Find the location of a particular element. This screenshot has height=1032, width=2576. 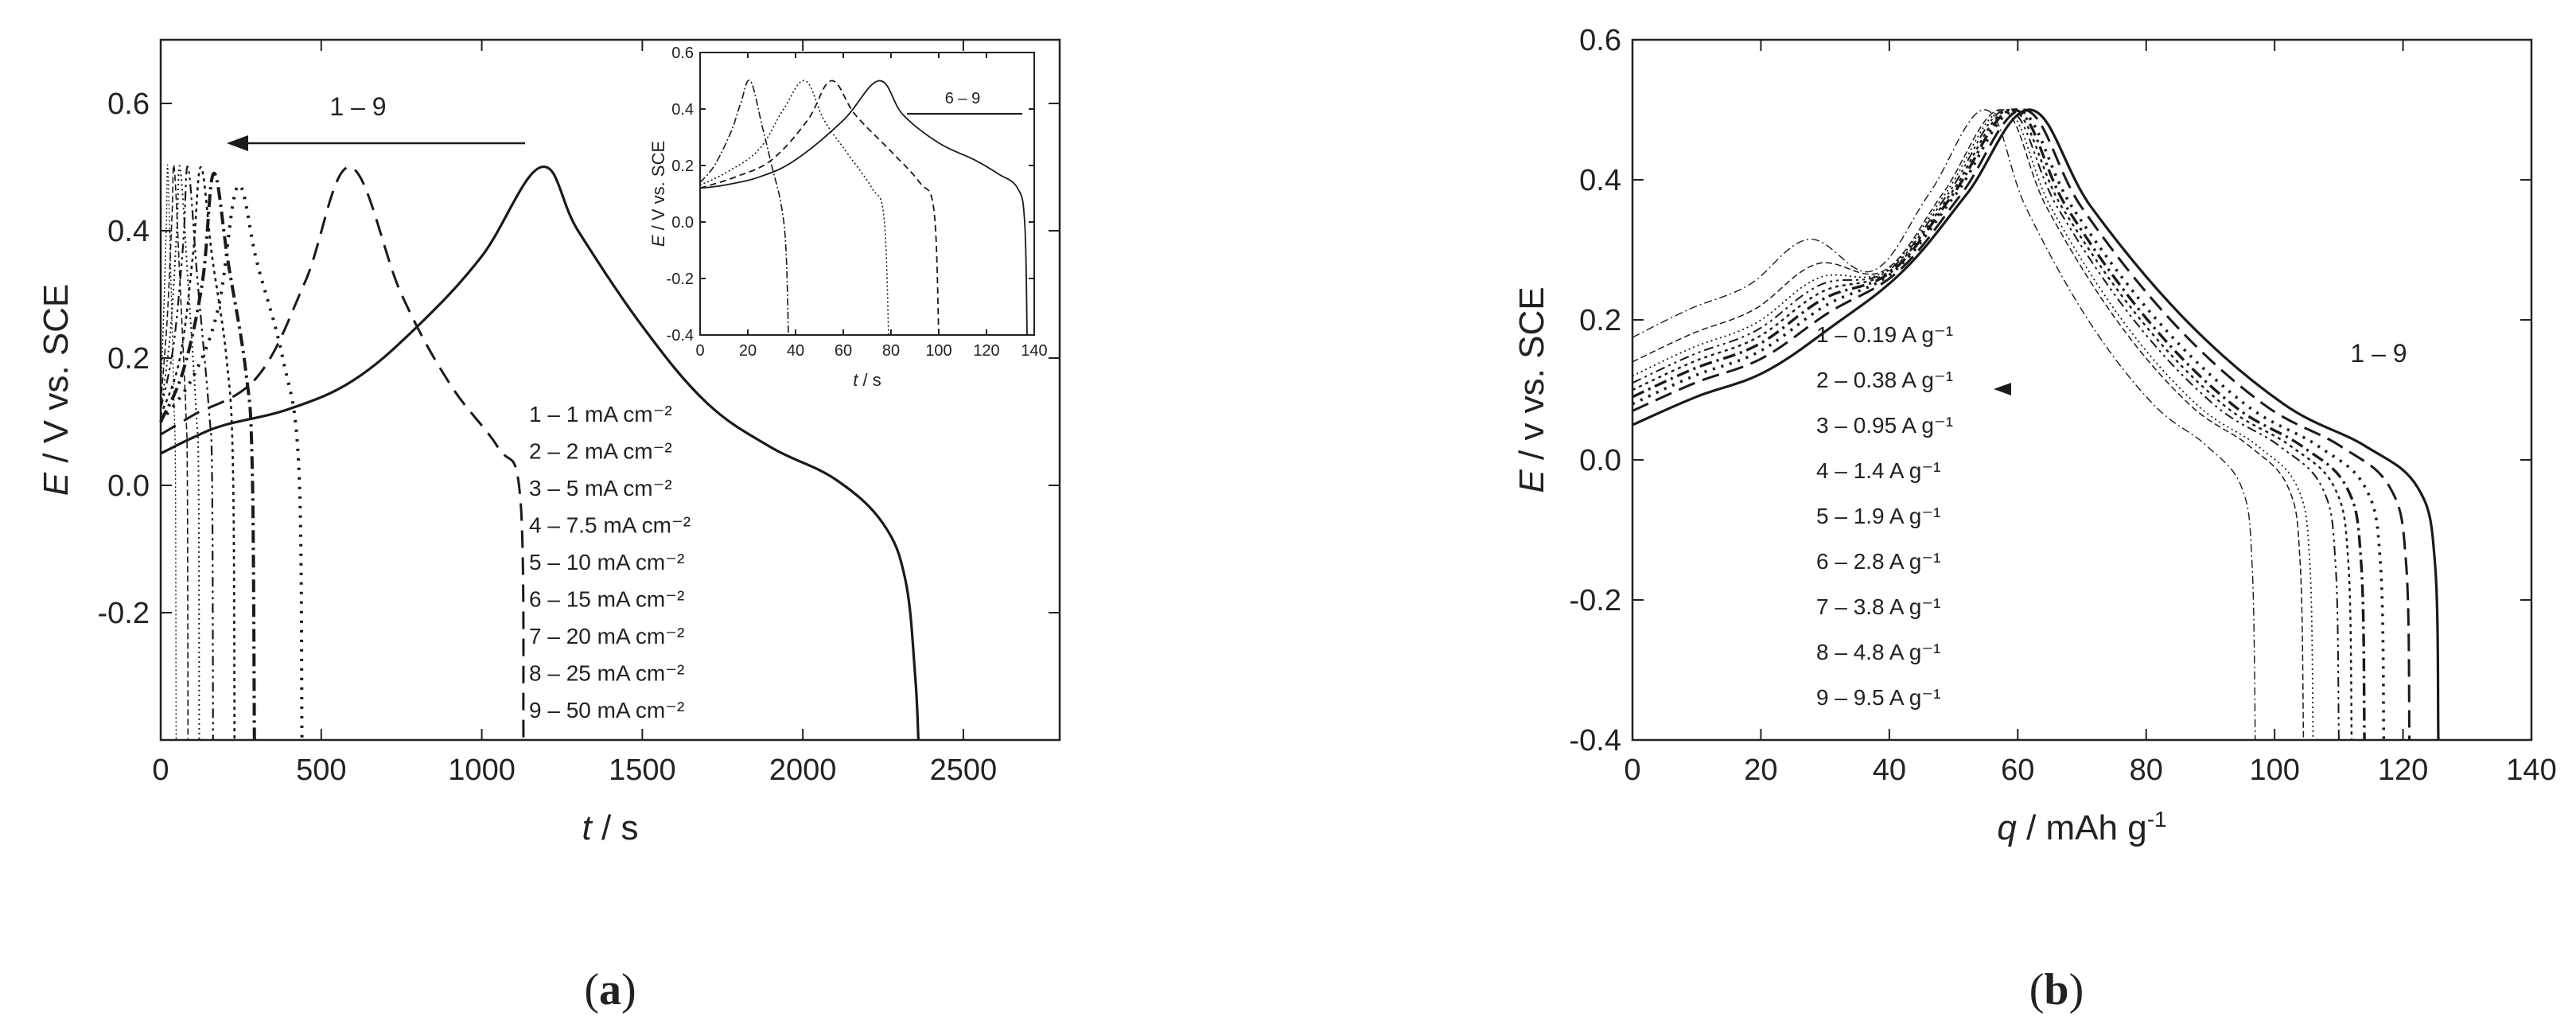

chart-a-inset-legend-label: 6 – 9 is located at coordinates (963, 98).